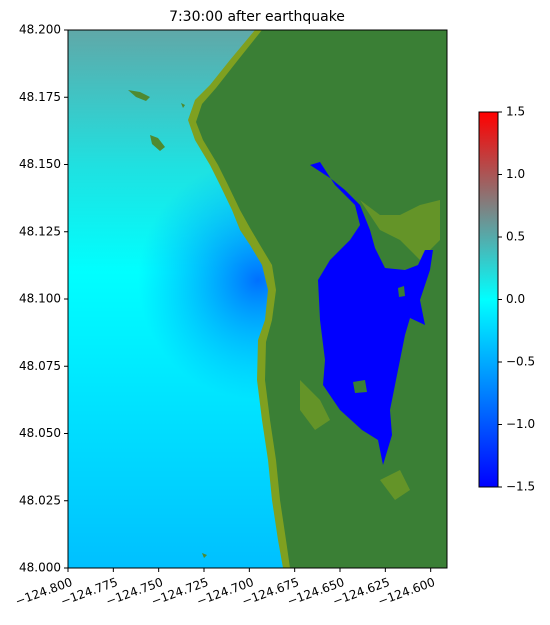 Image resolution: width=550 pixels, height=625 pixels. Describe the element at coordinates (520, 487) in the screenshot. I see `colorbar-tick-label: −1.5` at that location.